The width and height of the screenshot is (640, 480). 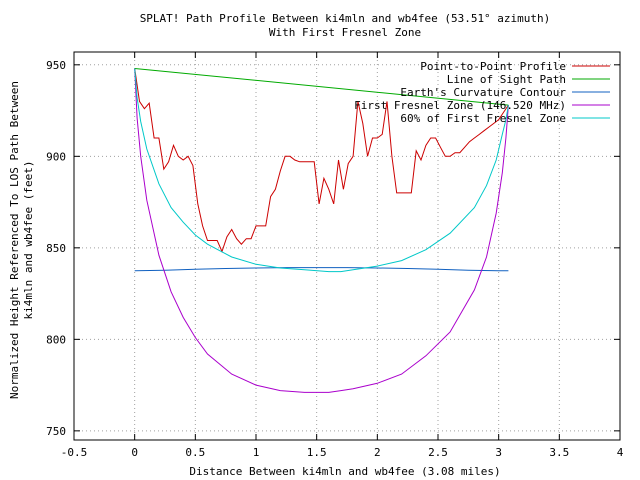 I want to click on x-tick-label: 3.5, so click(x=559, y=452).